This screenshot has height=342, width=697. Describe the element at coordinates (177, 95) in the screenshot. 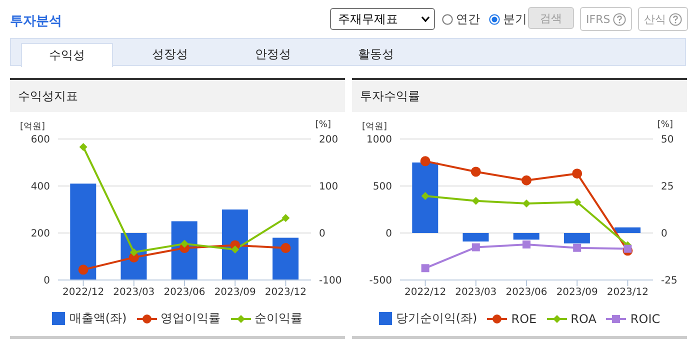

I see `chart-title: 수익성지표` at that location.